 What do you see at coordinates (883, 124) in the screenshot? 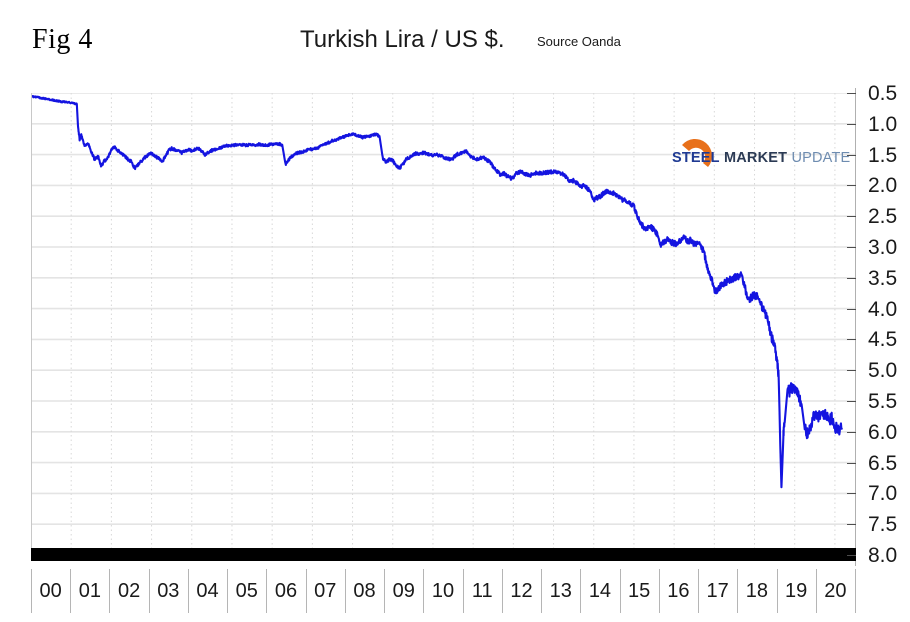
I see `y-axis-tick-label: 1.0` at bounding box center [883, 124].